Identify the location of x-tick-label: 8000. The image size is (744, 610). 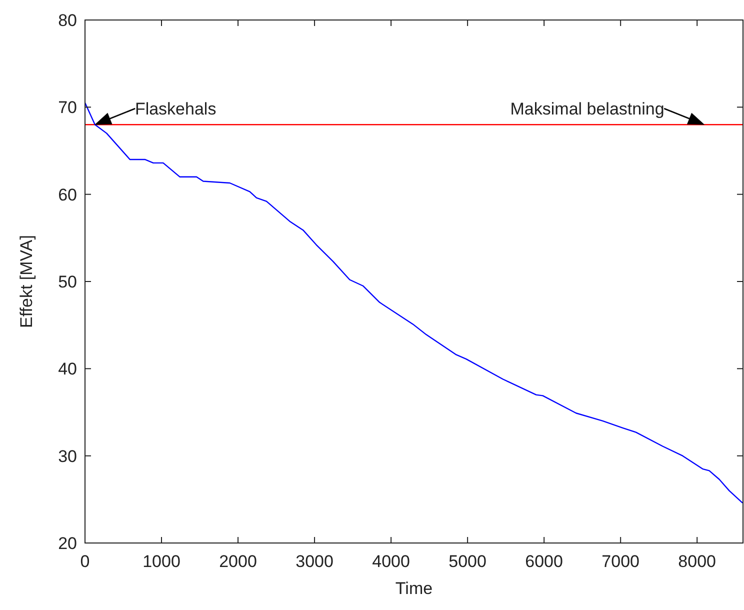
(697, 561).